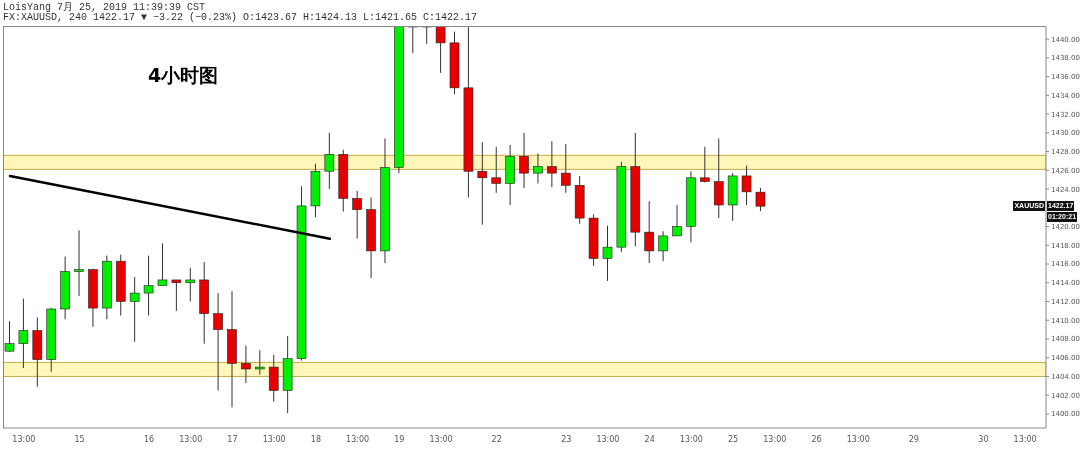 The height and width of the screenshot is (463, 1080). I want to click on x-tick-label: 17, so click(232, 439).